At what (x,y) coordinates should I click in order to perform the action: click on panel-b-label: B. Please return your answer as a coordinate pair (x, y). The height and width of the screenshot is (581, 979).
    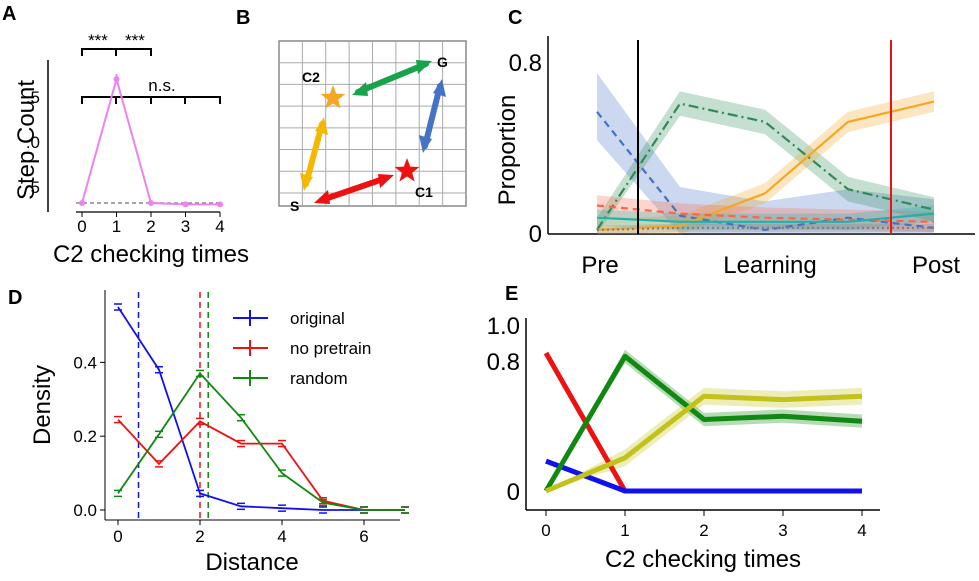
    Looking at the image, I should click on (243, 18).